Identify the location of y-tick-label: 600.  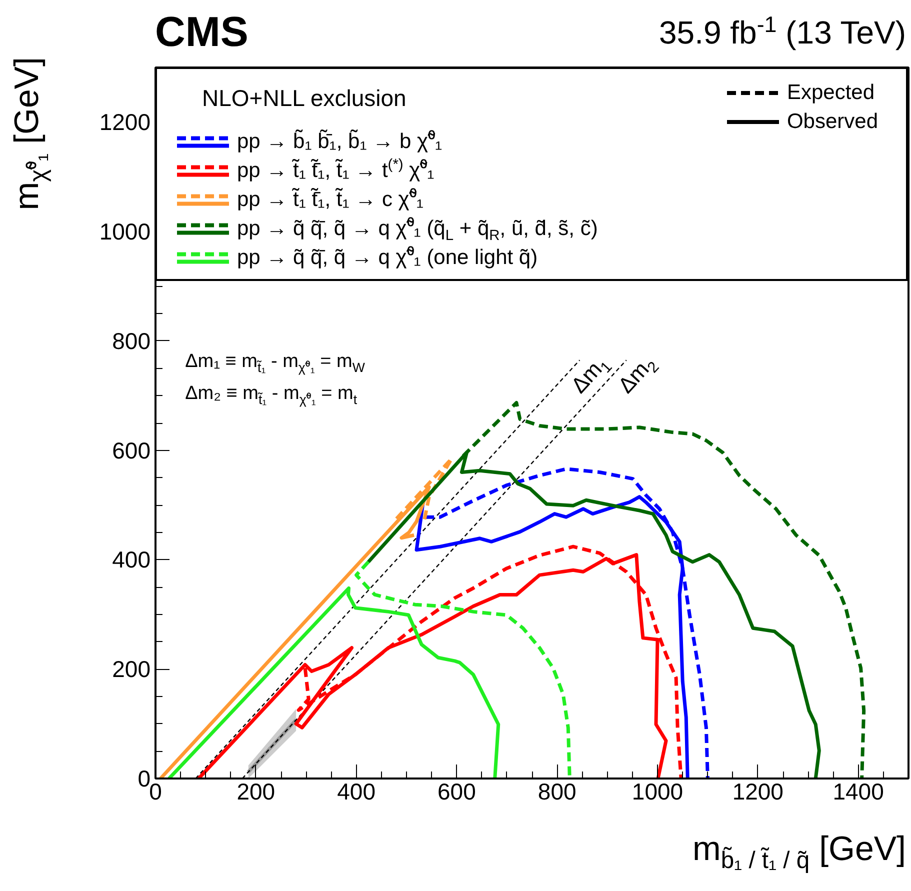
(131, 450).